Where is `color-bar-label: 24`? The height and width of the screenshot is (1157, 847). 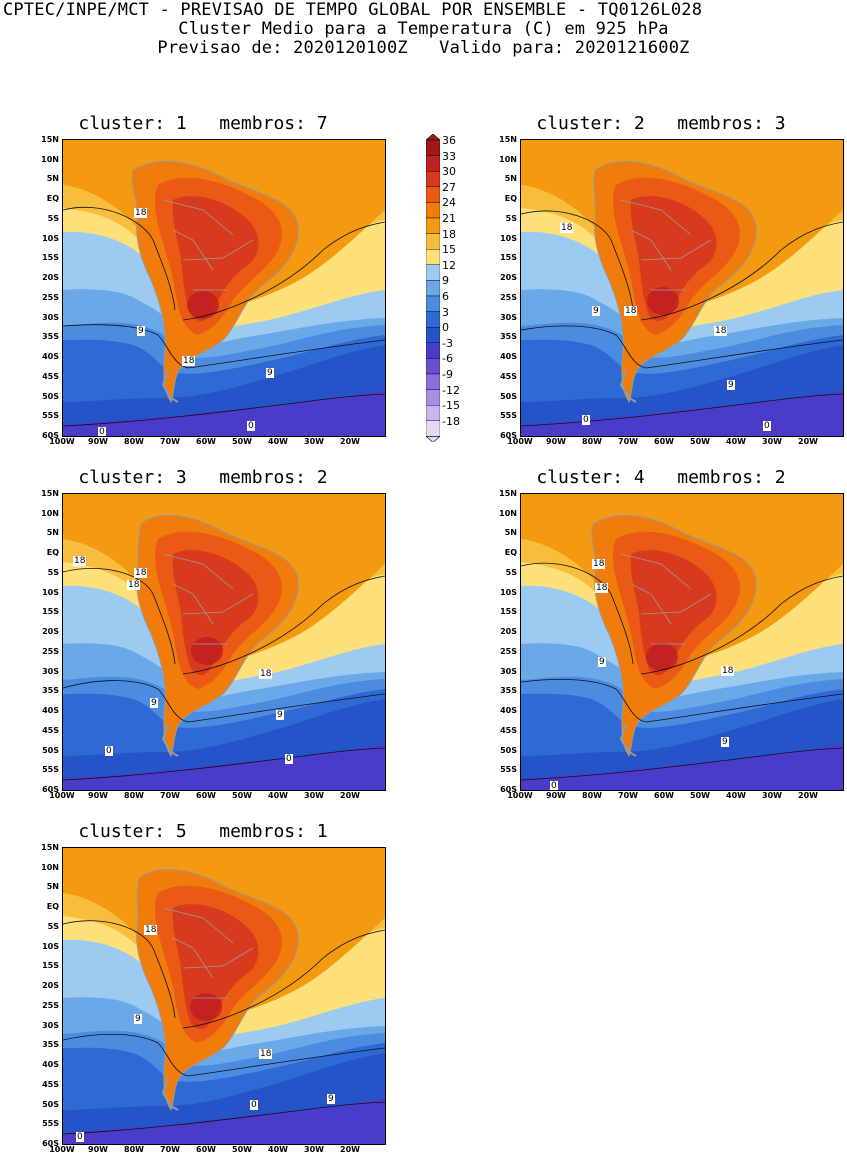
color-bar-label: 24 is located at coordinates (449, 203).